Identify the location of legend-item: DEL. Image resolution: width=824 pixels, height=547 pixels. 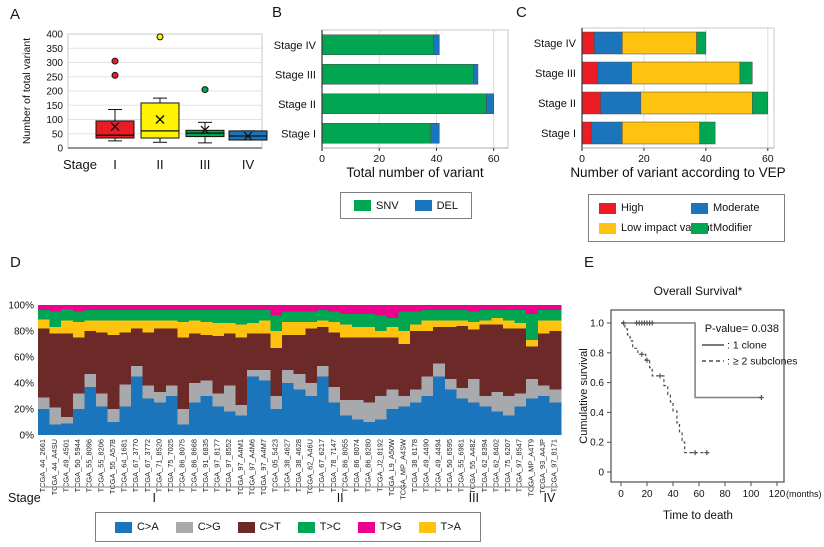
(436, 205).